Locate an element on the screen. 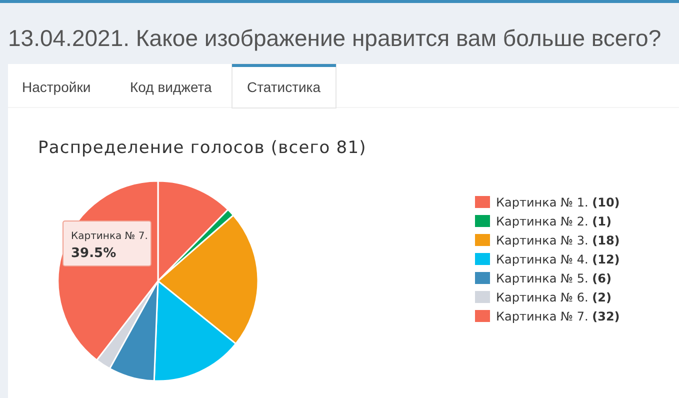 The height and width of the screenshot is (398, 679). legend-label: Картинка № 4. is located at coordinates (542, 259).